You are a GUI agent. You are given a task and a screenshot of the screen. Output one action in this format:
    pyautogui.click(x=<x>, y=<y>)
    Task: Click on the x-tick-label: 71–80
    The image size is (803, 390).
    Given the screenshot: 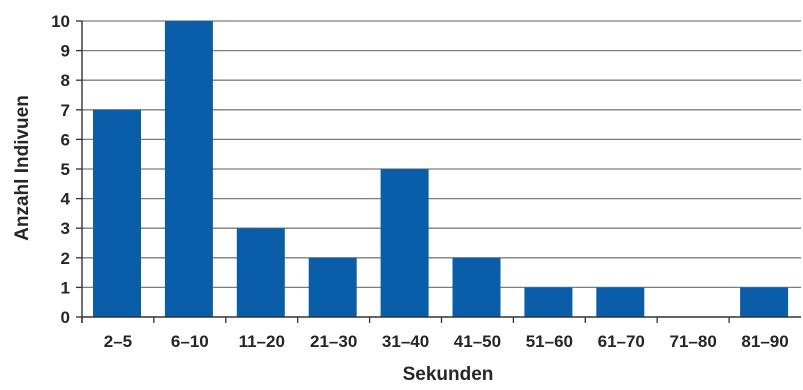 What is the action you would take?
    pyautogui.click(x=693, y=341)
    